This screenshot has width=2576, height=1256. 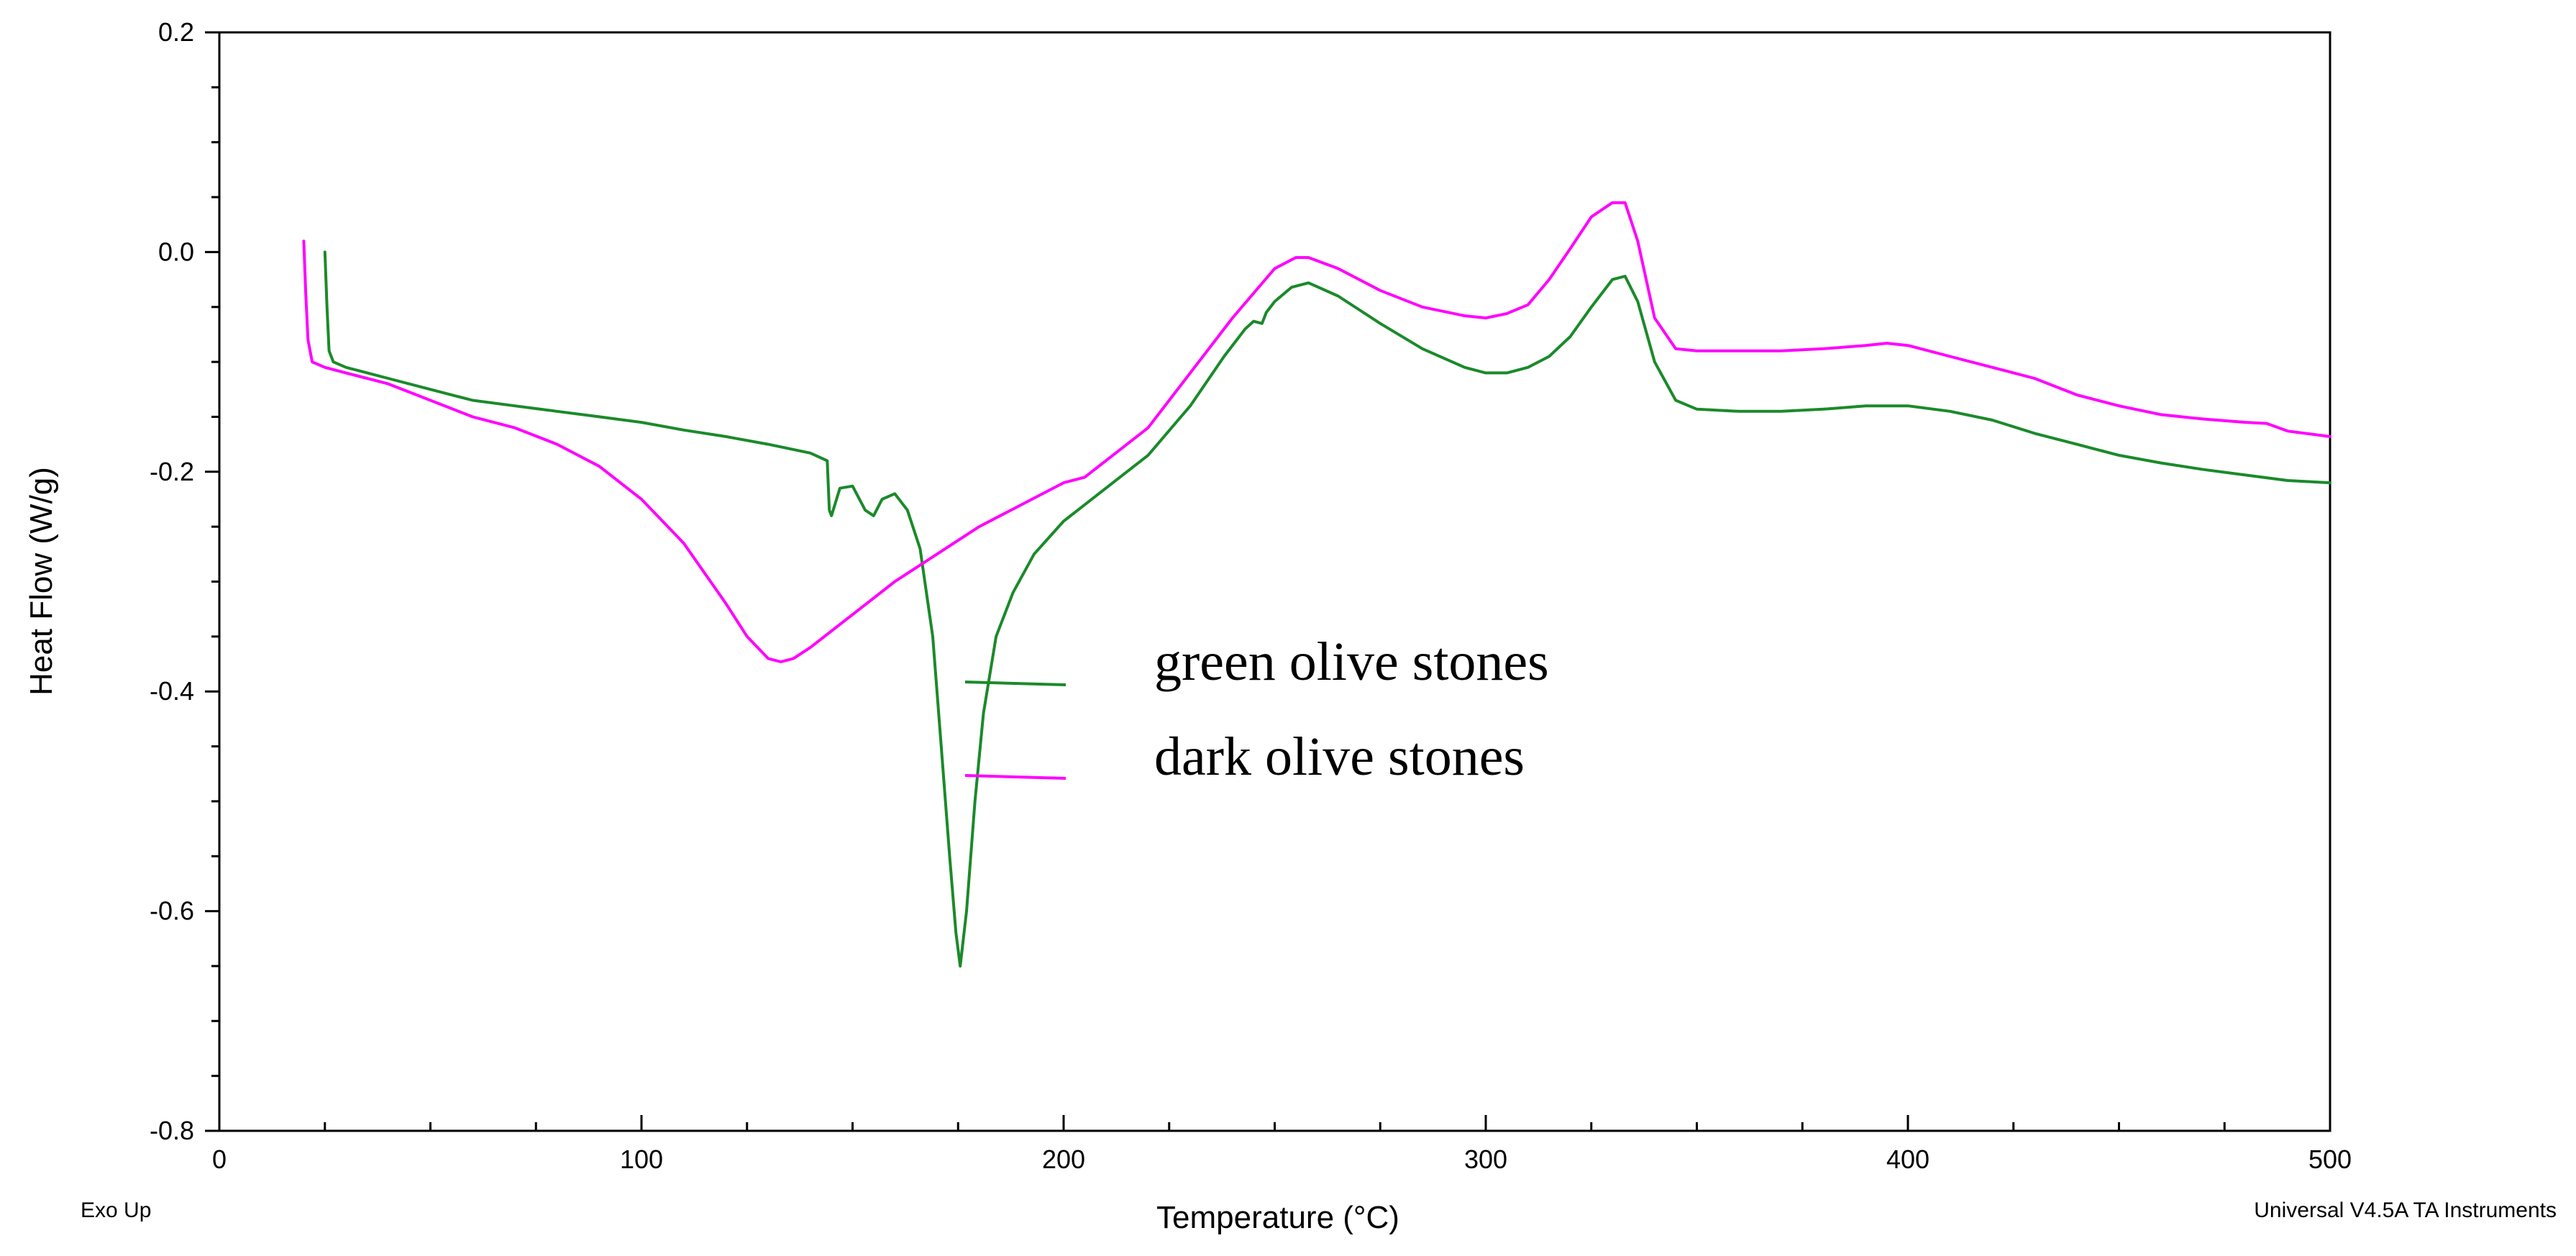 What do you see at coordinates (1256, 709) in the screenshot?
I see `legend: green olive stones dark olive stones` at bounding box center [1256, 709].